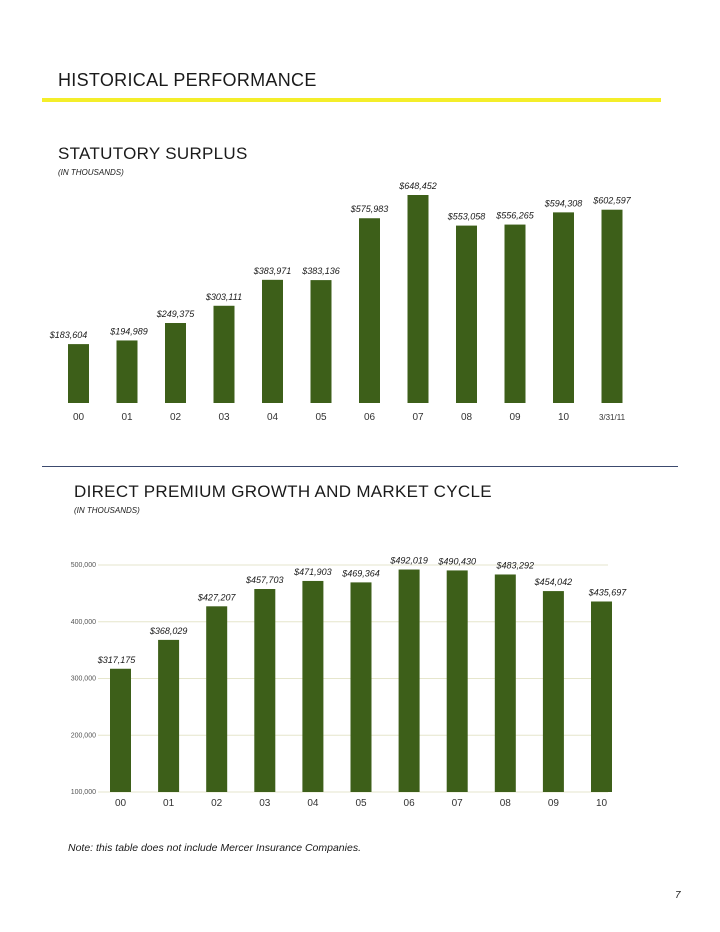 The height and width of the screenshot is (932, 720). What do you see at coordinates (456, 561) in the screenshot?
I see `premium-data-label: $490,430` at bounding box center [456, 561].